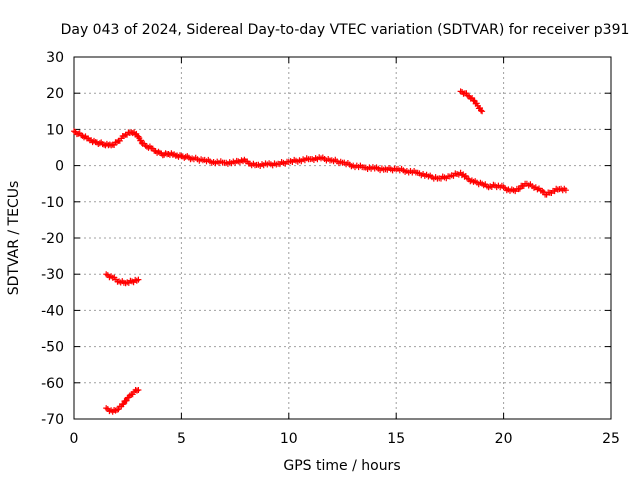  I want to click on x-axis-label: GPS time / hours, so click(341, 466).